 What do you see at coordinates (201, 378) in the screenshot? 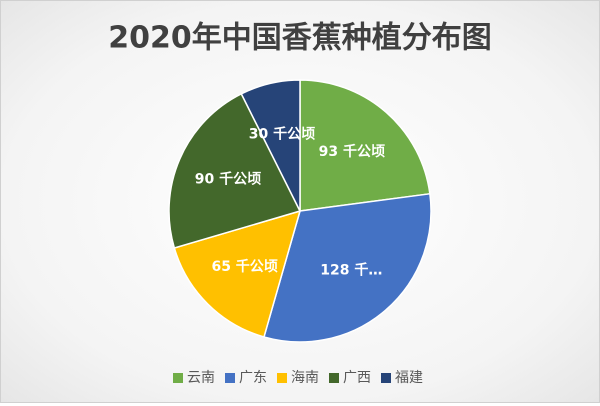
I see `legend-label: 云南` at bounding box center [201, 378].